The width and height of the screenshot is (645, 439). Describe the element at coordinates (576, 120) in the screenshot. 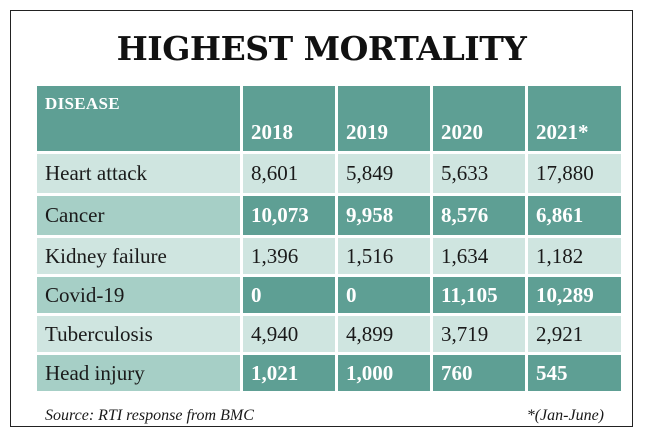

I see `header-year-2021: 2021*` at that location.